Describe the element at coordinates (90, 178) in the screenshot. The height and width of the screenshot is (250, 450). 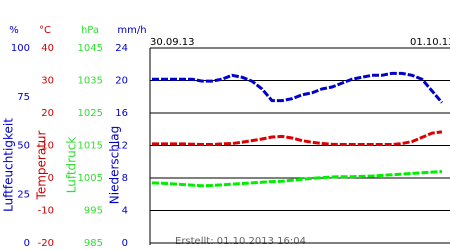
I see `y-tick-label: 1005` at that location.